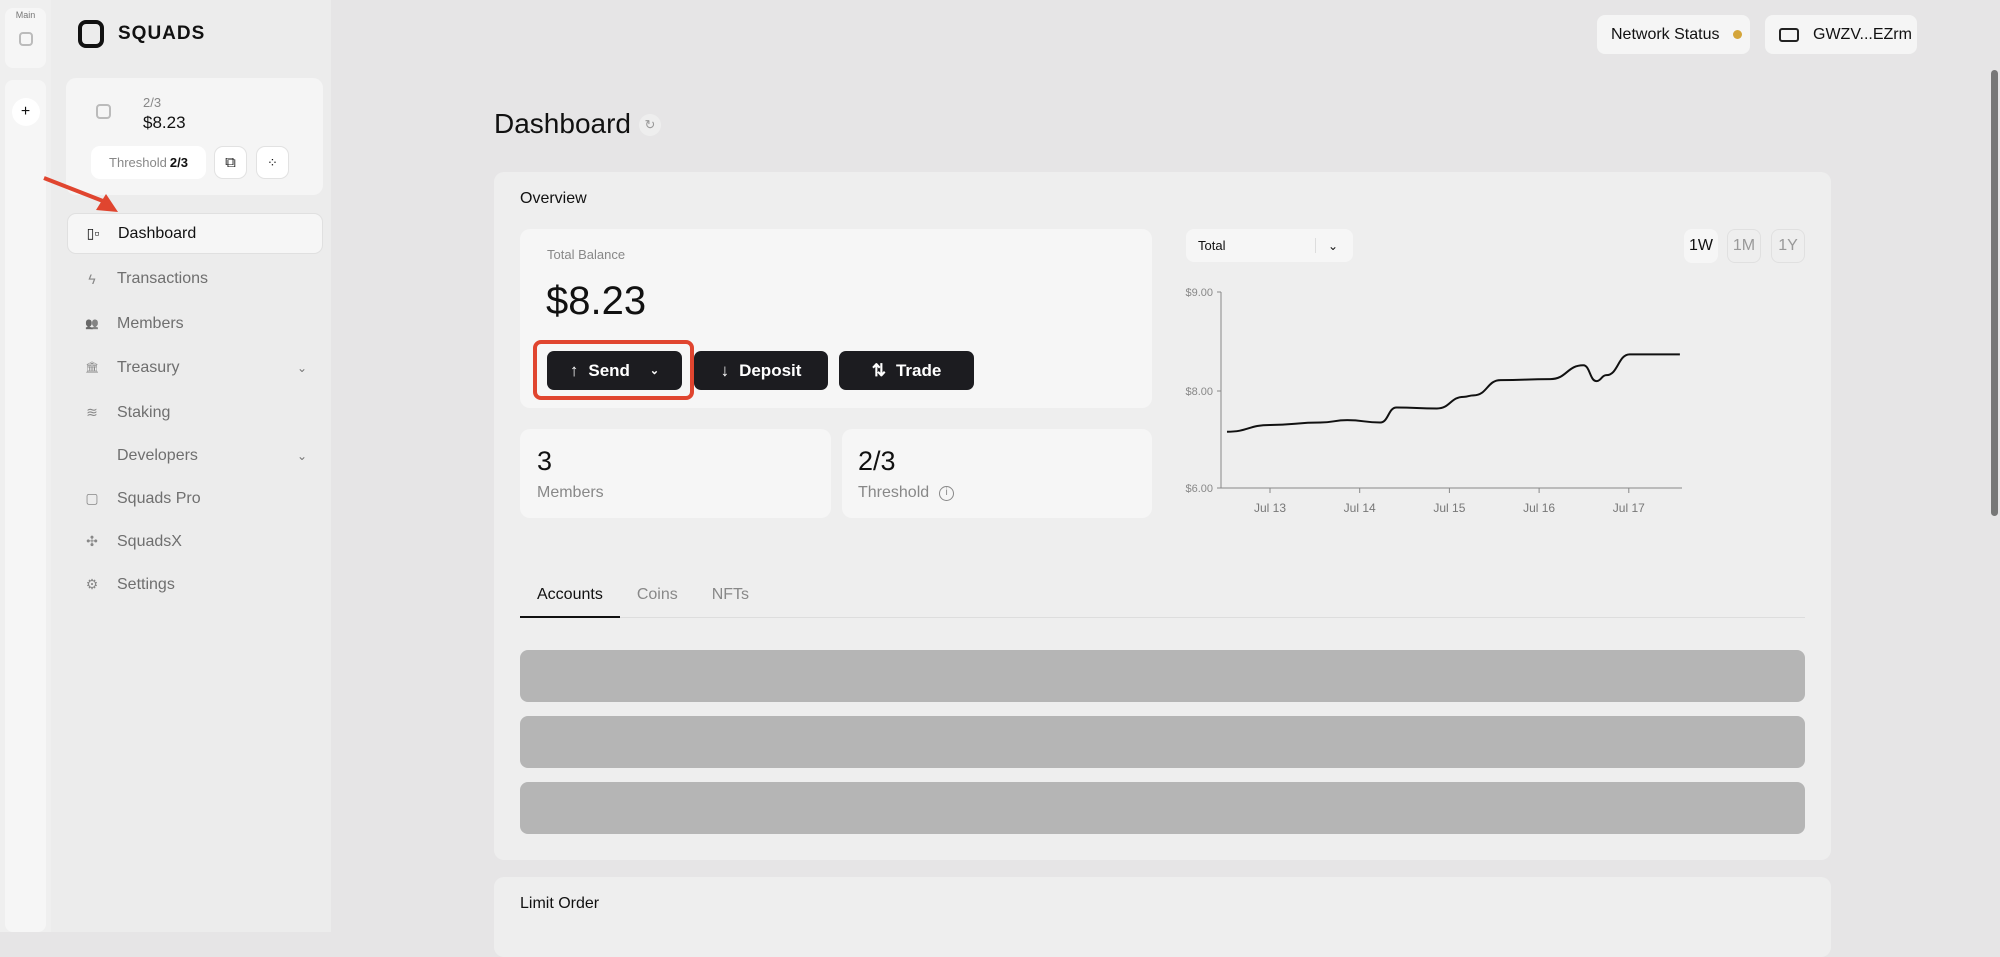  What do you see at coordinates (675, 473) in the screenshot?
I see `members-card: 3 Members` at bounding box center [675, 473].